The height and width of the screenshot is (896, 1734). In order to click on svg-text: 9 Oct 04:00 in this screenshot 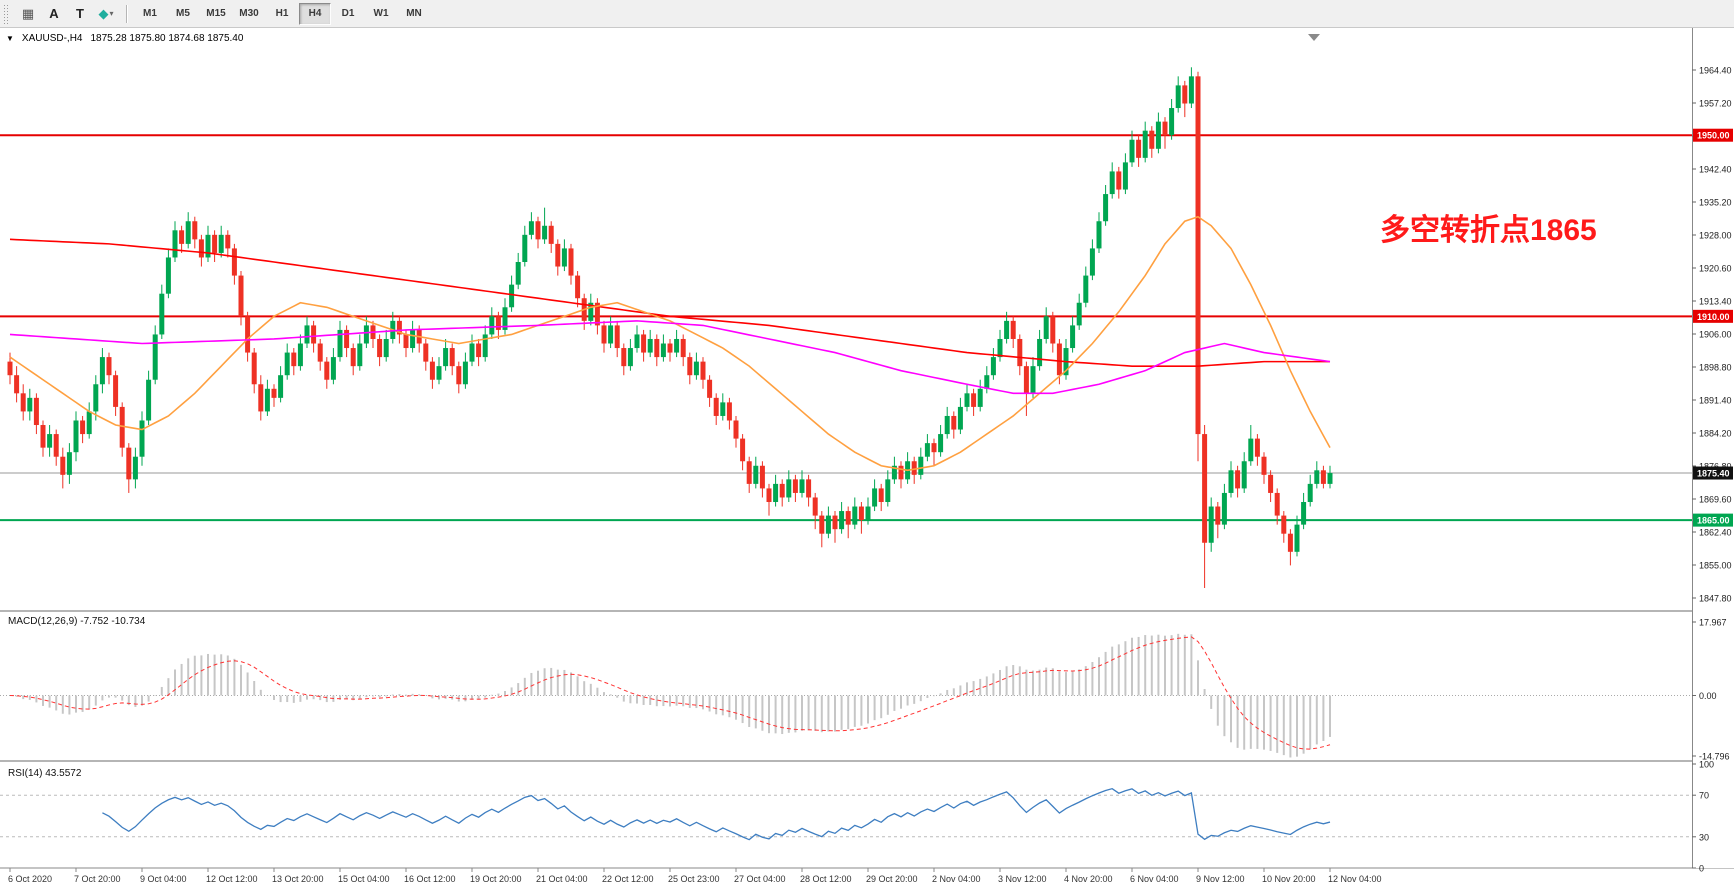, I will do `click(163, 879)`.